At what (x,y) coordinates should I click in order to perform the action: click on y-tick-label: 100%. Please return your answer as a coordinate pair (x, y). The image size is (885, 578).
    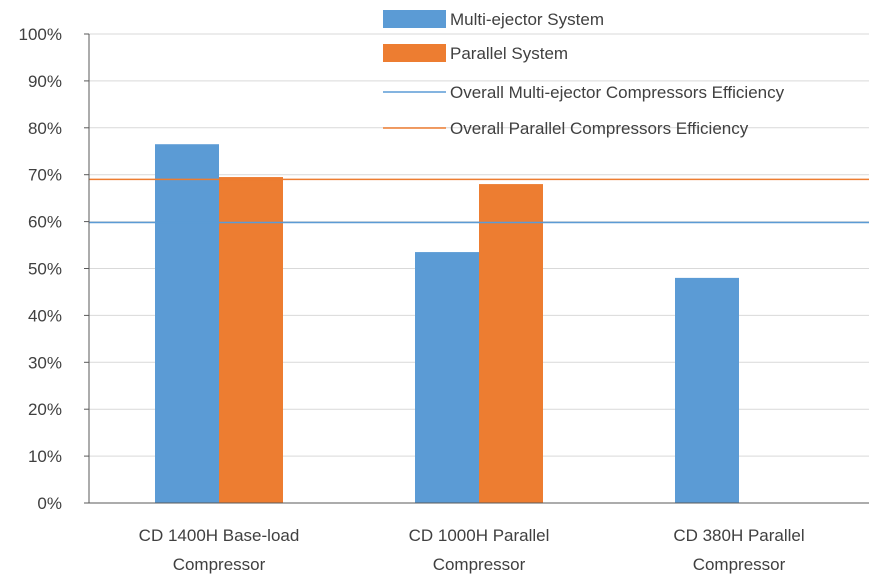
    Looking at the image, I should click on (40, 34).